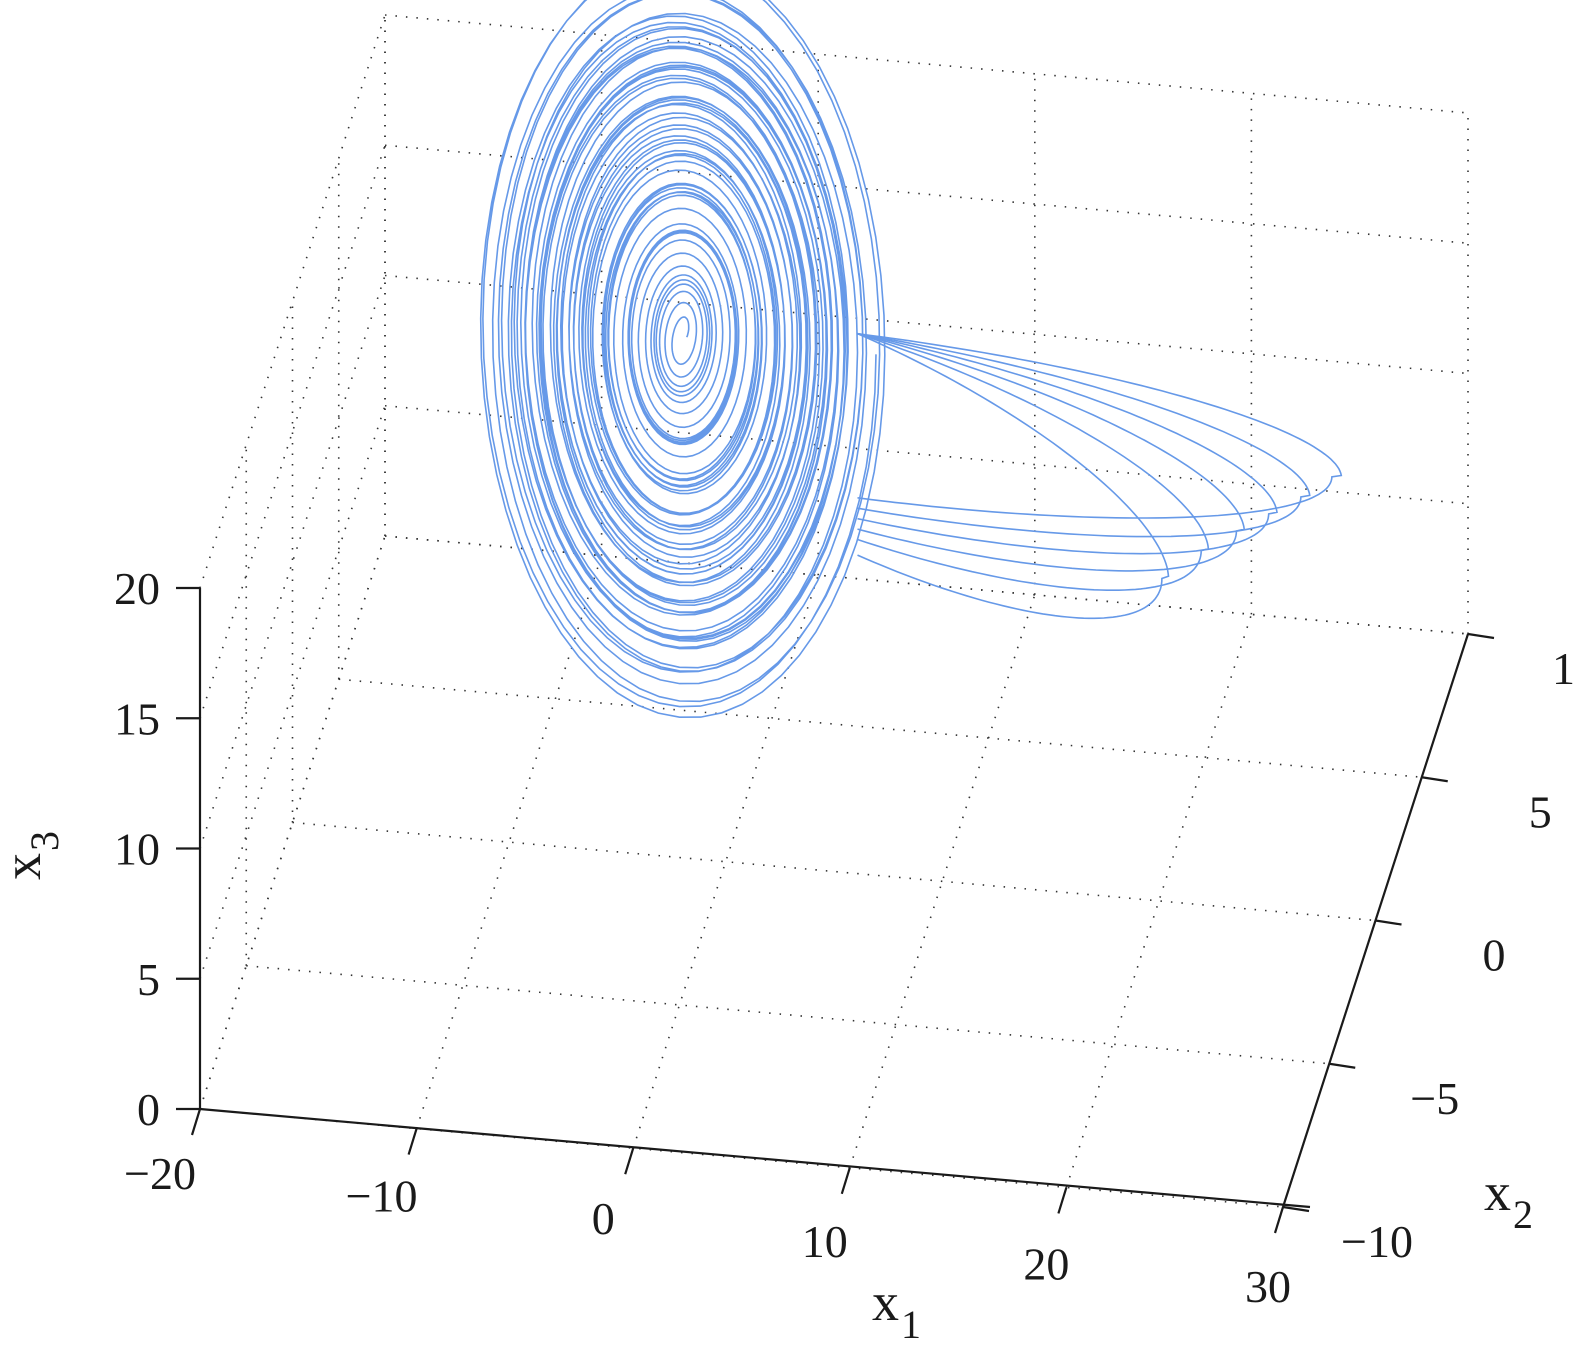 The height and width of the screenshot is (1361, 1575). What do you see at coordinates (603, 1218) in the screenshot?
I see `x1-tick-label: 0` at bounding box center [603, 1218].